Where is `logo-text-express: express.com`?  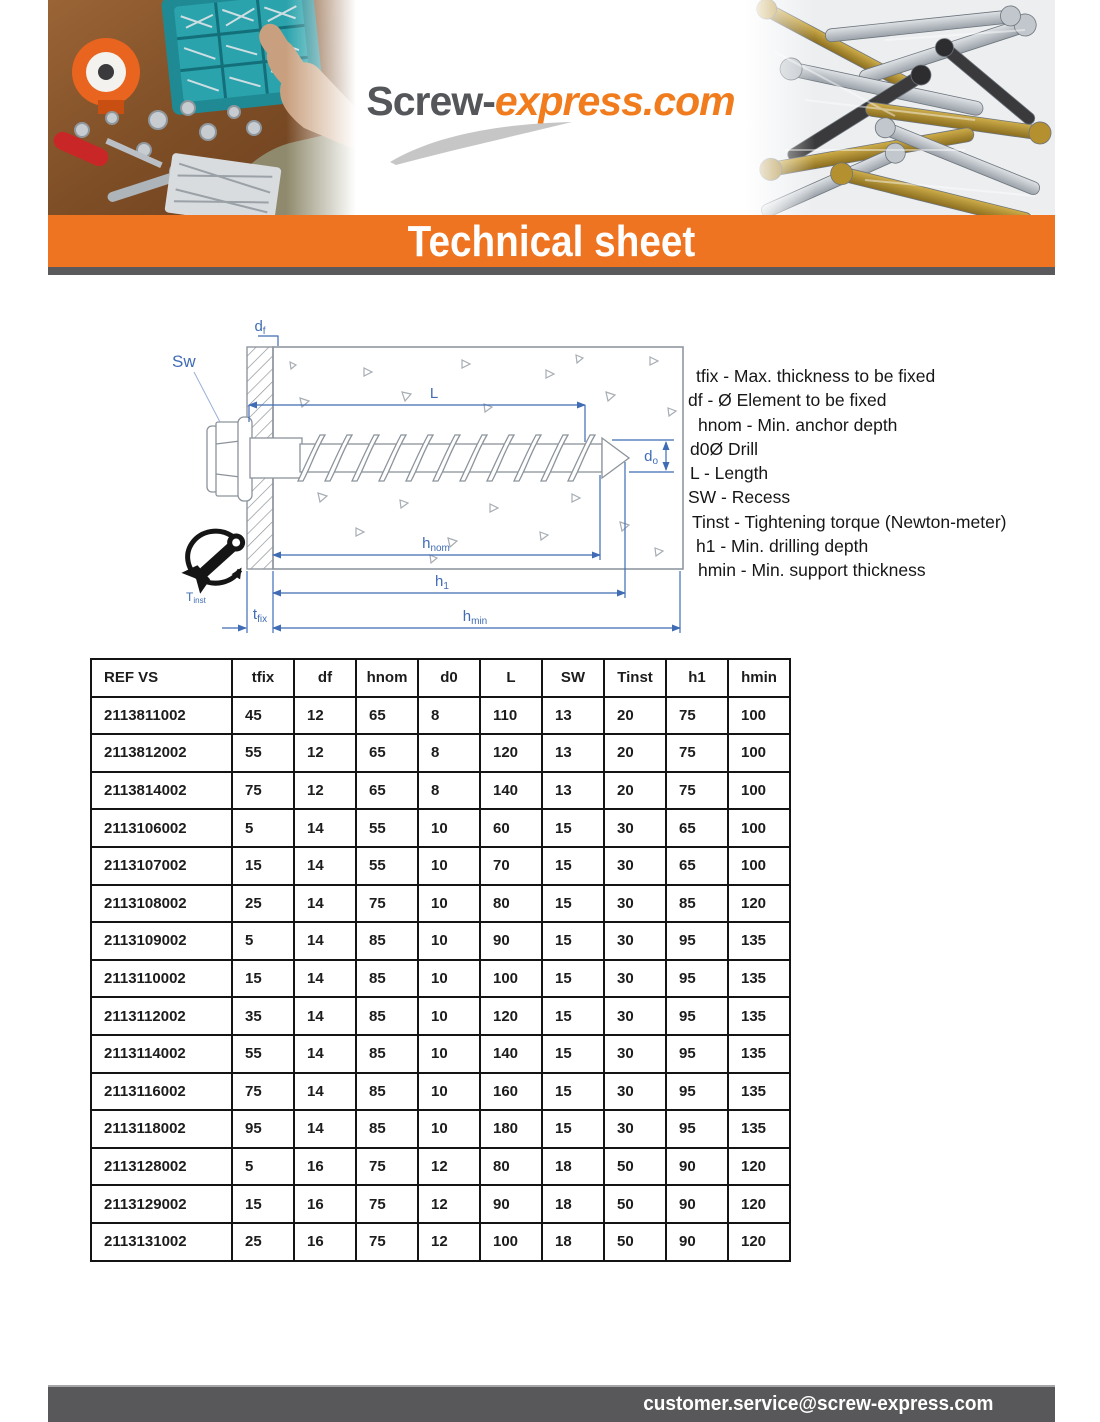 logo-text-express: express.com is located at coordinates (615, 101).